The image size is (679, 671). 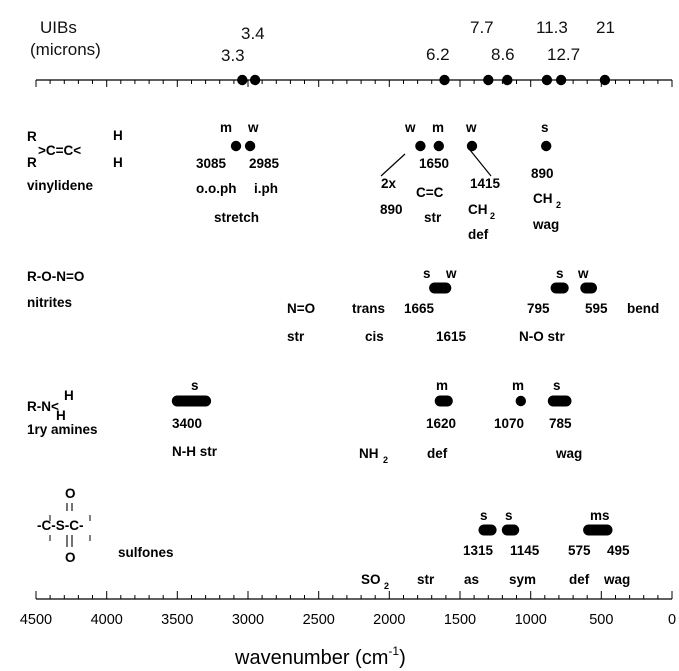 What do you see at coordinates (61, 415) in the screenshot?
I see `amines-formula-h2: H` at bounding box center [61, 415].